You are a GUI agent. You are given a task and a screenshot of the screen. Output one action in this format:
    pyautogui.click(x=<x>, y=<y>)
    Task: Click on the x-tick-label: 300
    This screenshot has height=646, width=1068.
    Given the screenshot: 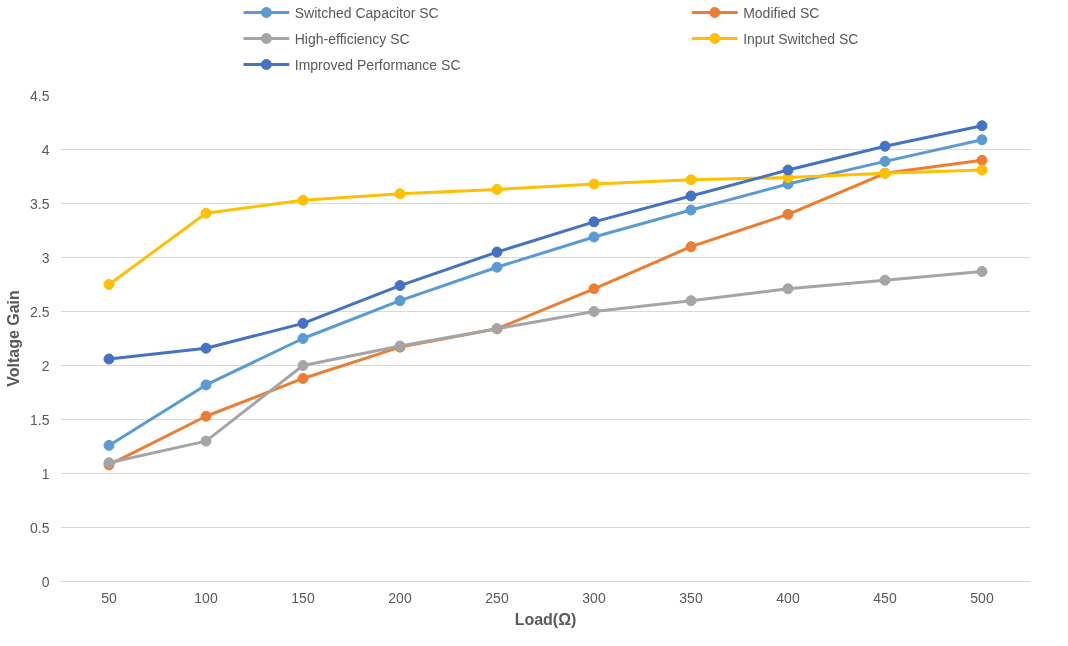 What is the action you would take?
    pyautogui.click(x=594, y=597)
    